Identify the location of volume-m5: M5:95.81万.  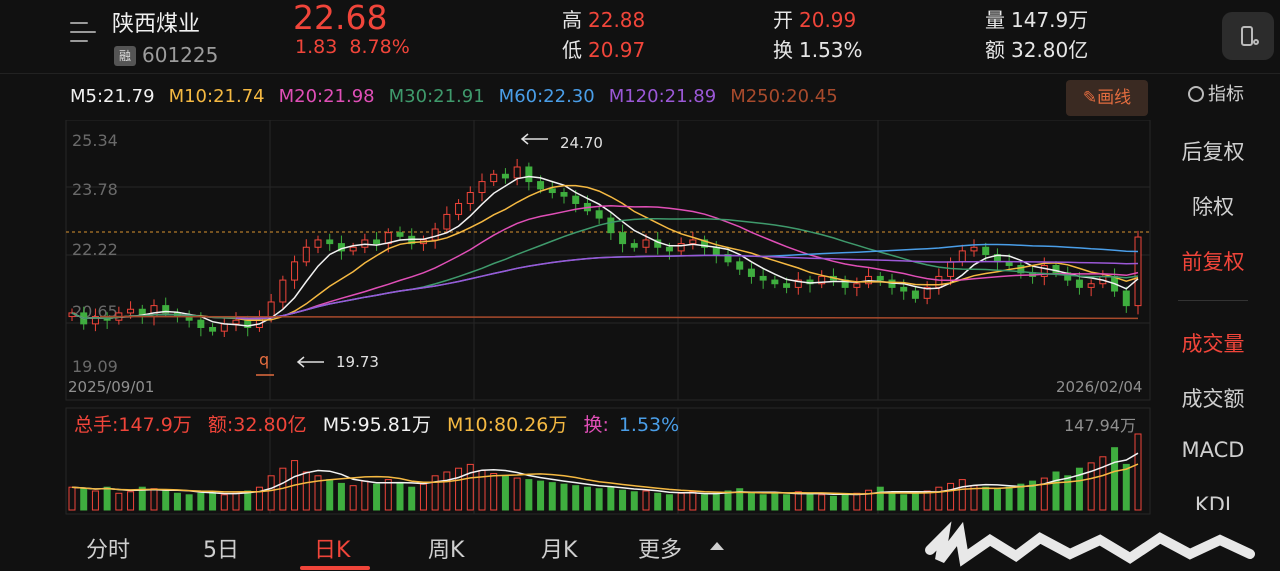
(376, 425).